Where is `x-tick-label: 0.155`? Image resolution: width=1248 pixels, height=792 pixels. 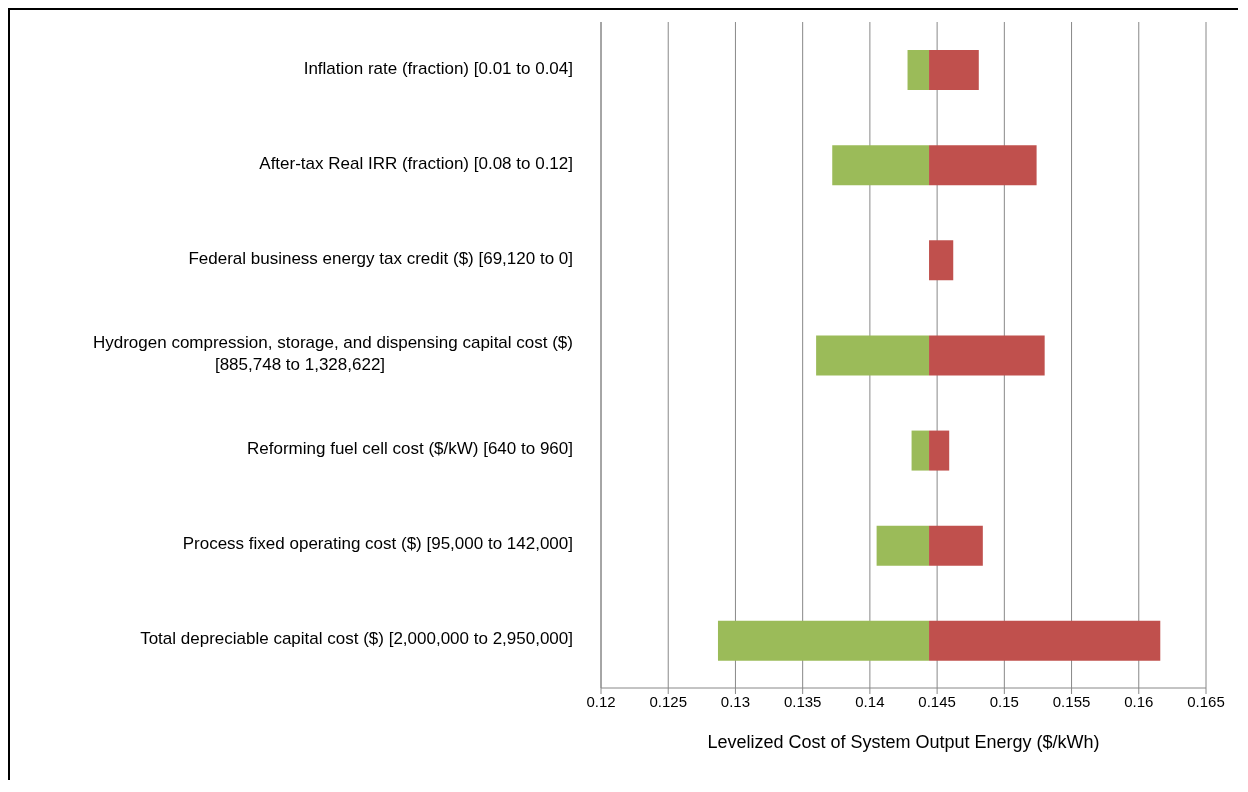
x-tick-label: 0.155 is located at coordinates (1071, 701).